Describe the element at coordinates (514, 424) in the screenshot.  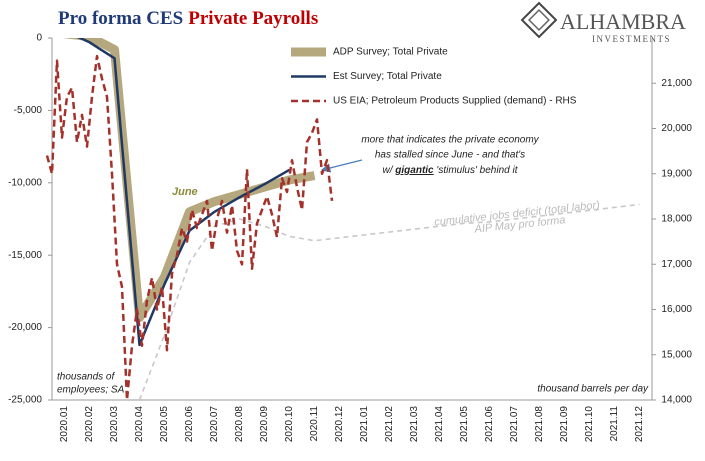
I see `x-tick-label: 2021.07` at that location.